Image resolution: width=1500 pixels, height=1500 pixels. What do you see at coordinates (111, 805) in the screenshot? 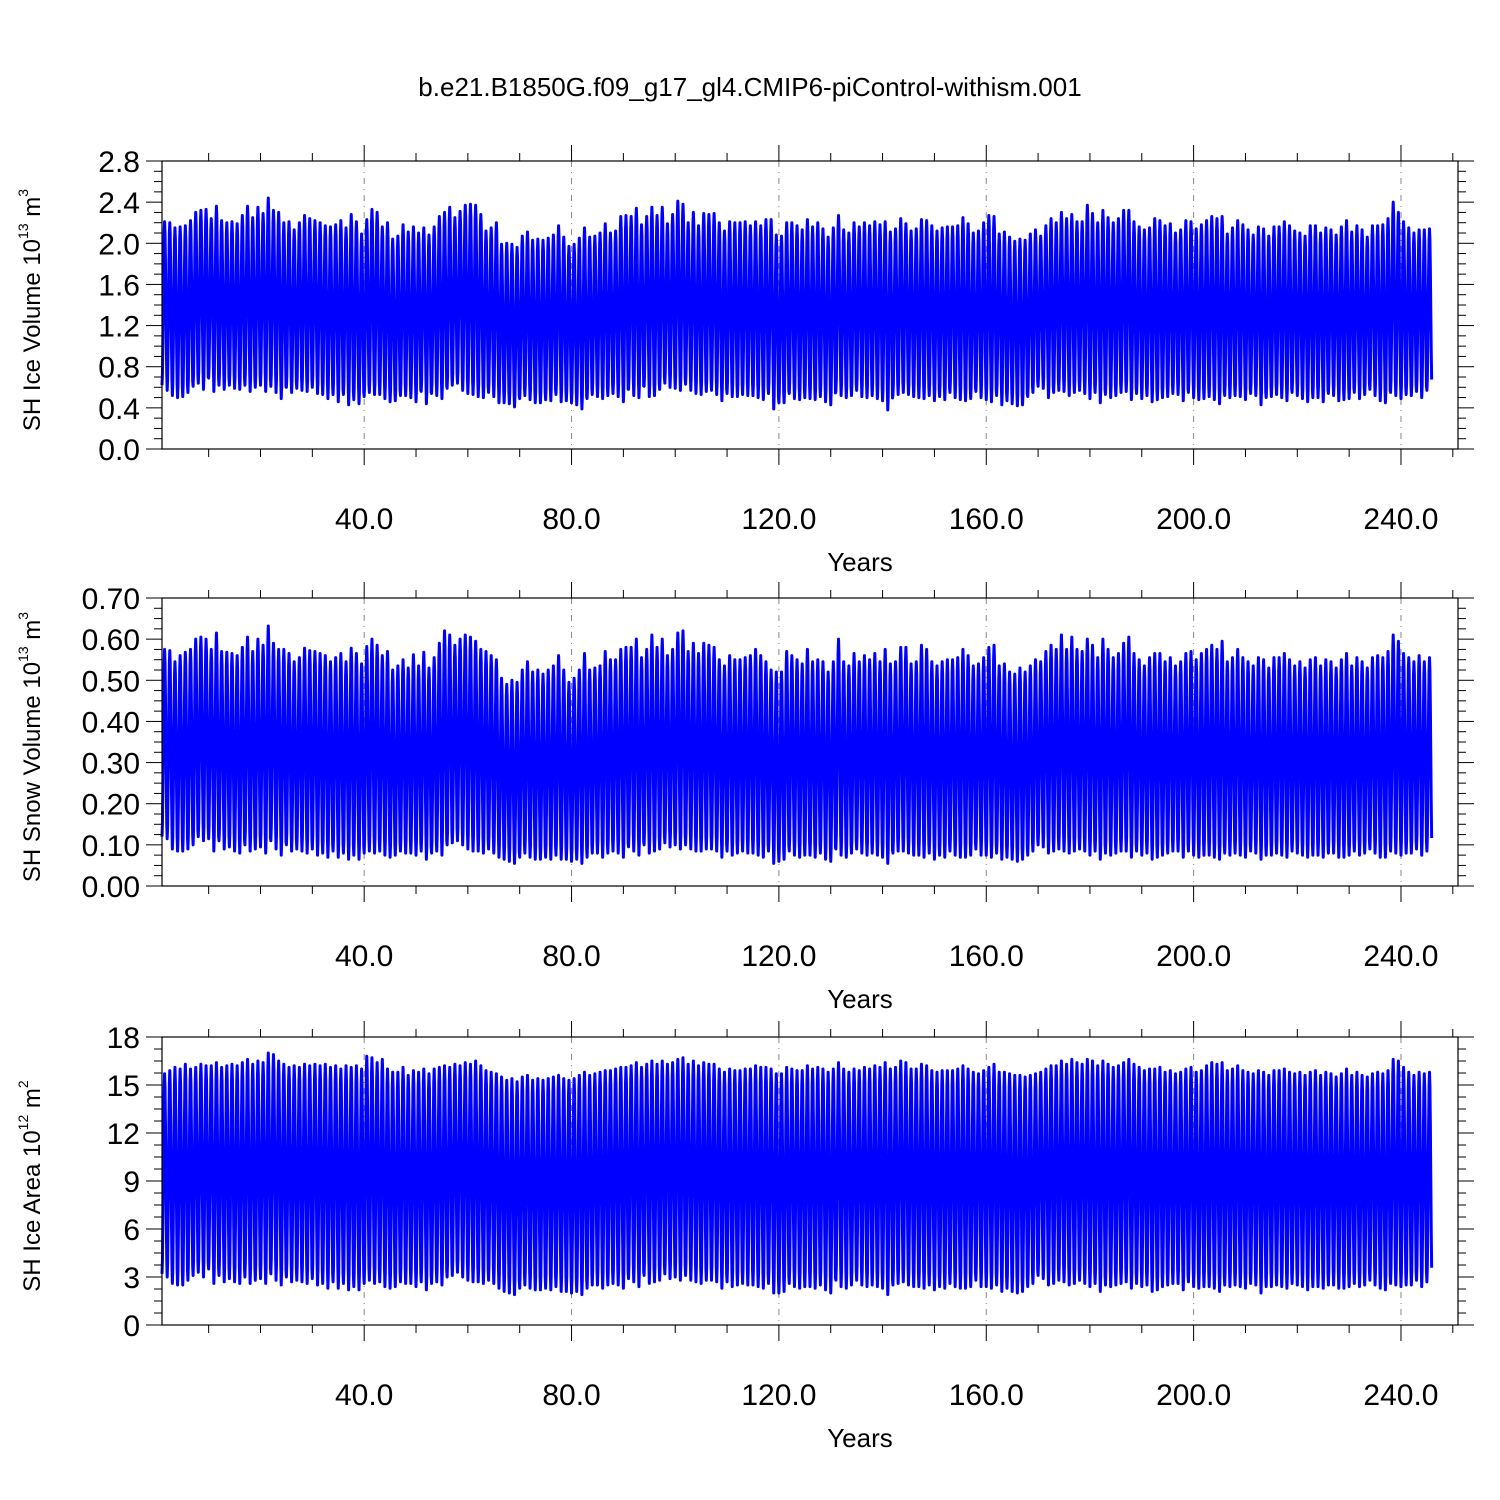
I see `y-tick-label: 0.20` at bounding box center [111, 805].